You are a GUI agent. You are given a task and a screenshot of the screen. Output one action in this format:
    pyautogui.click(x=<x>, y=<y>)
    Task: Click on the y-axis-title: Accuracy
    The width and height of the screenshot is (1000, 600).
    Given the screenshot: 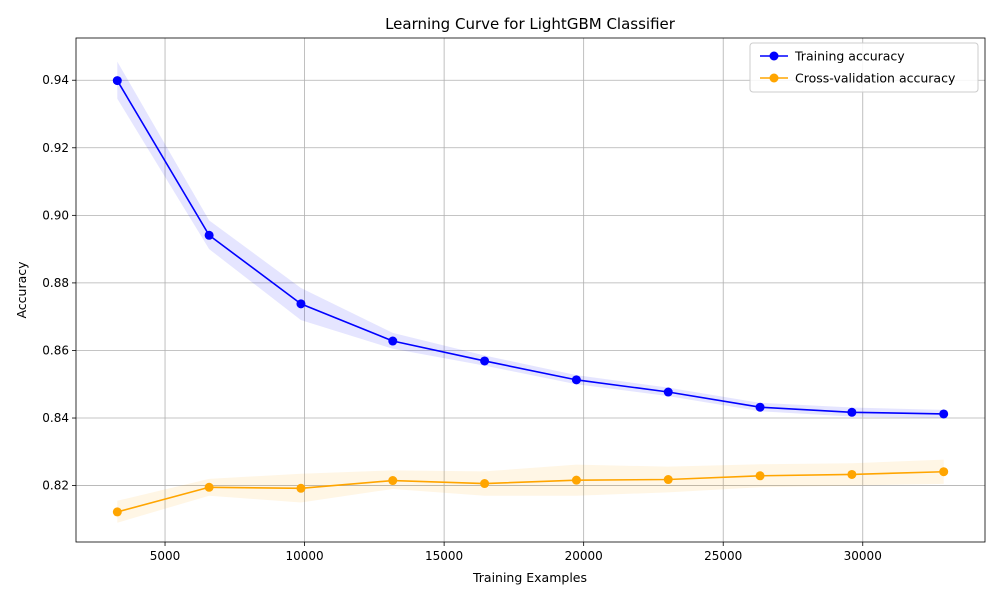 What is the action you would take?
    pyautogui.click(x=21, y=290)
    